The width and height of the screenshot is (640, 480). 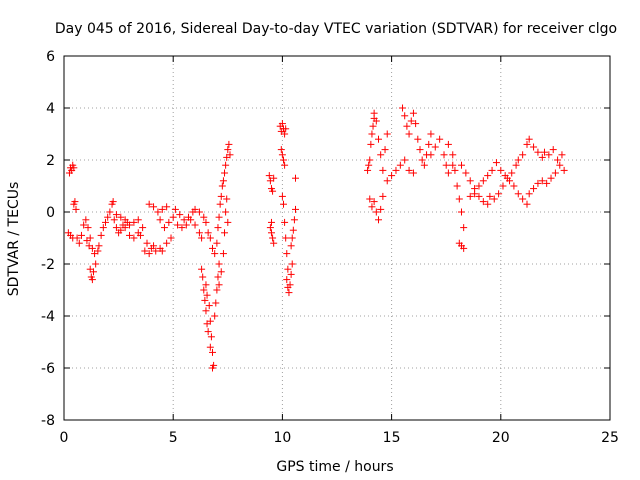 What do you see at coordinates (282, 438) in the screenshot?
I see `x-tick-label: 10` at bounding box center [282, 438].